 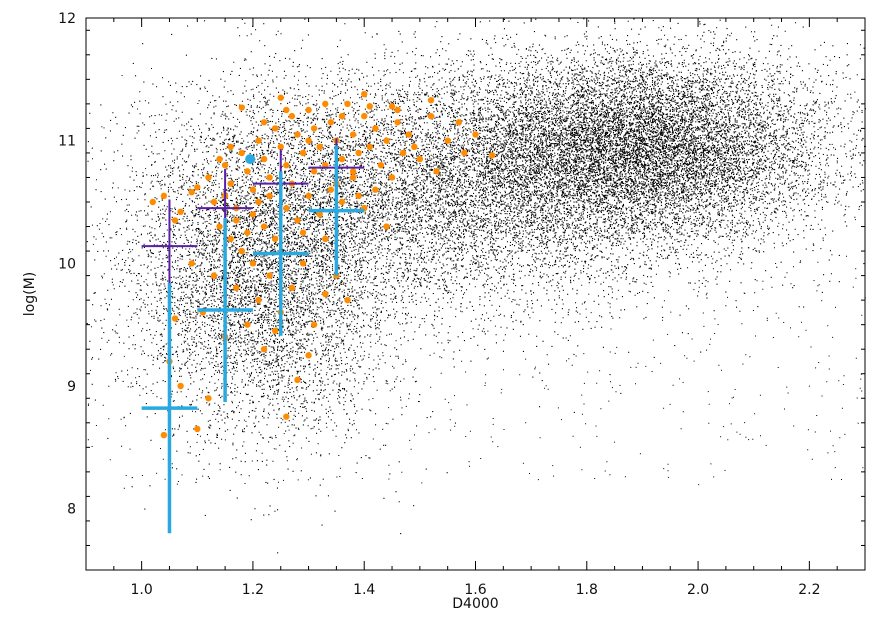 I want to click on y-tick-label: 10, so click(x=67, y=264).